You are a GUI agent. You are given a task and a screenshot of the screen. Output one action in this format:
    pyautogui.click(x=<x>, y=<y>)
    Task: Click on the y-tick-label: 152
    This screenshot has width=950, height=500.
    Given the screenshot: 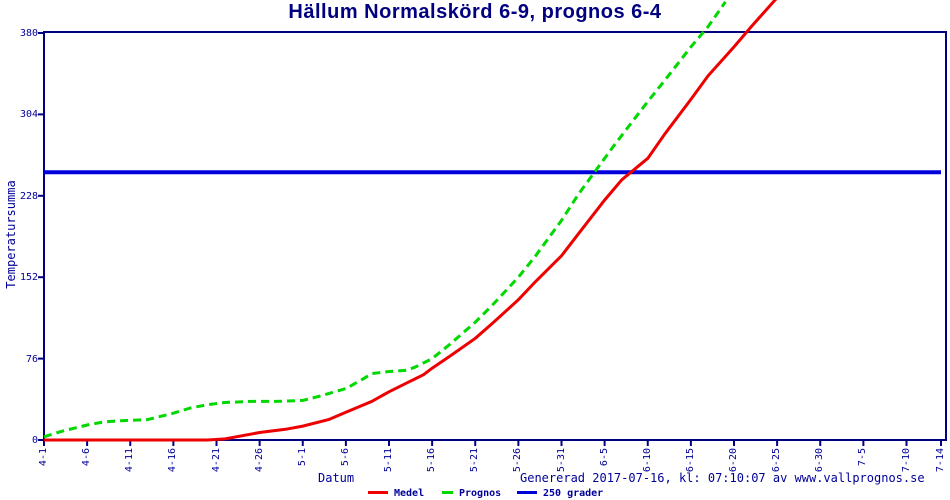 What is the action you would take?
    pyautogui.click(x=28, y=278)
    